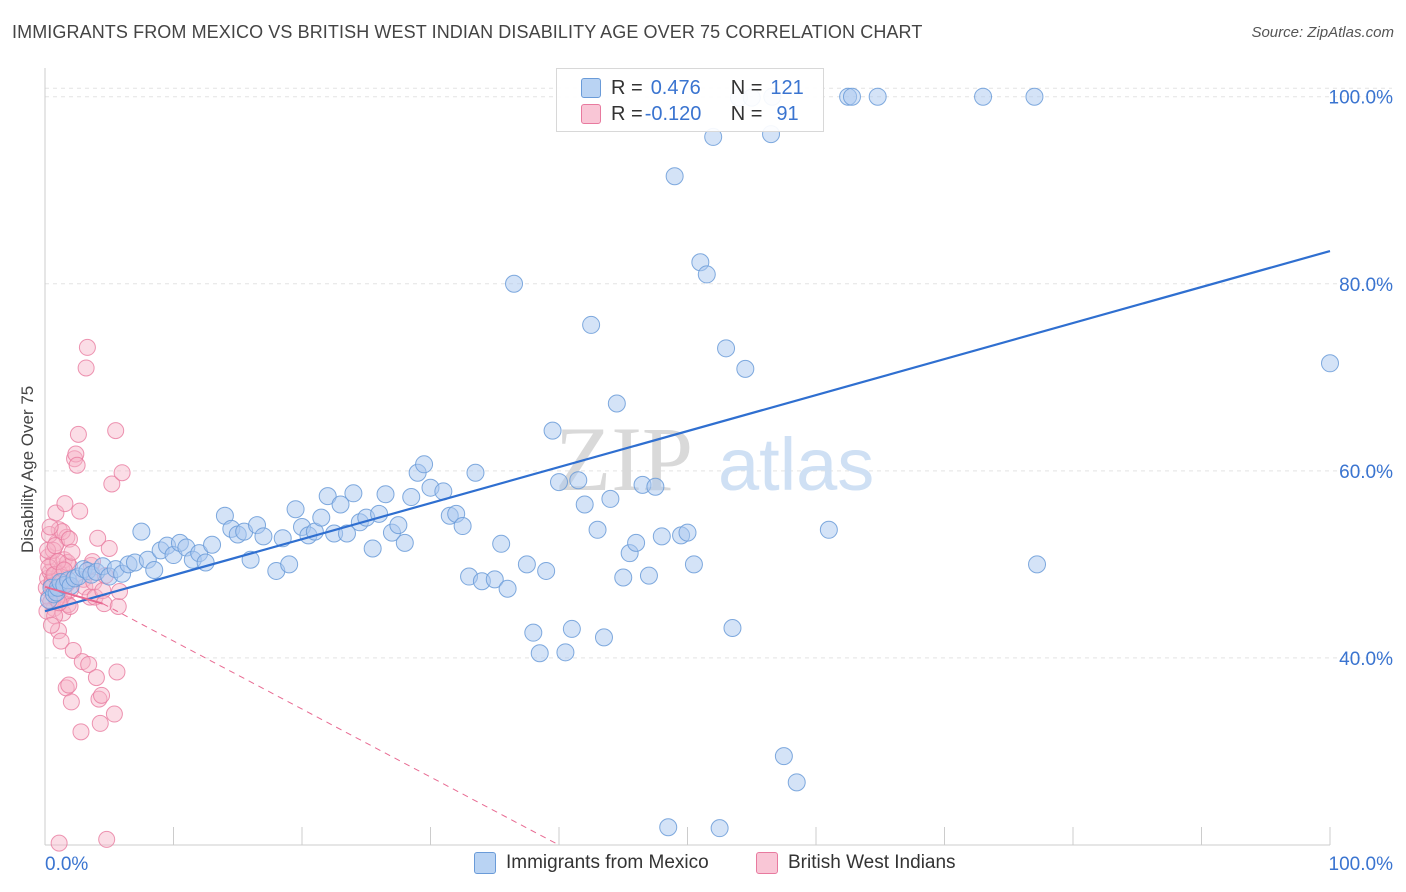 The image size is (1406, 892). What do you see at coordinates (1361, 864) in the screenshot?
I see `x-tick-label: 100.0%` at bounding box center [1361, 864].